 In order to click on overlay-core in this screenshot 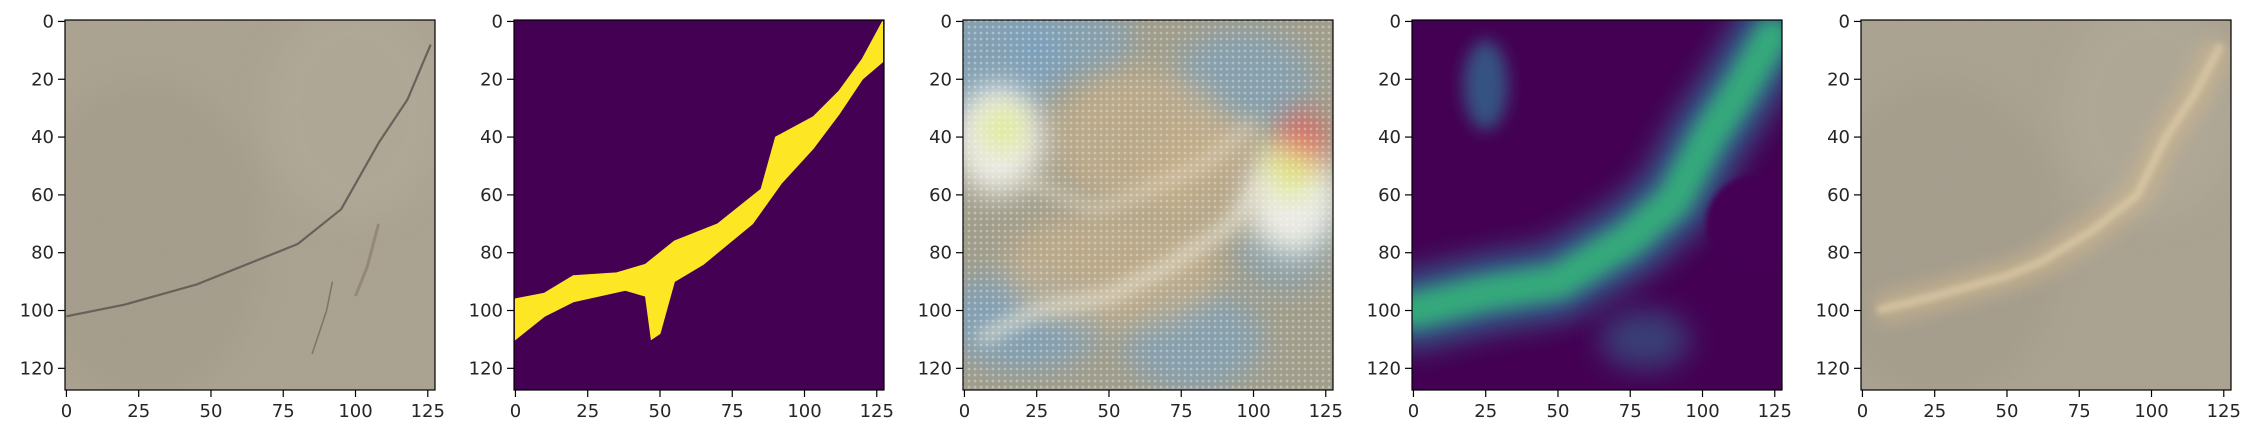, I will do `click(2050, 178)`.